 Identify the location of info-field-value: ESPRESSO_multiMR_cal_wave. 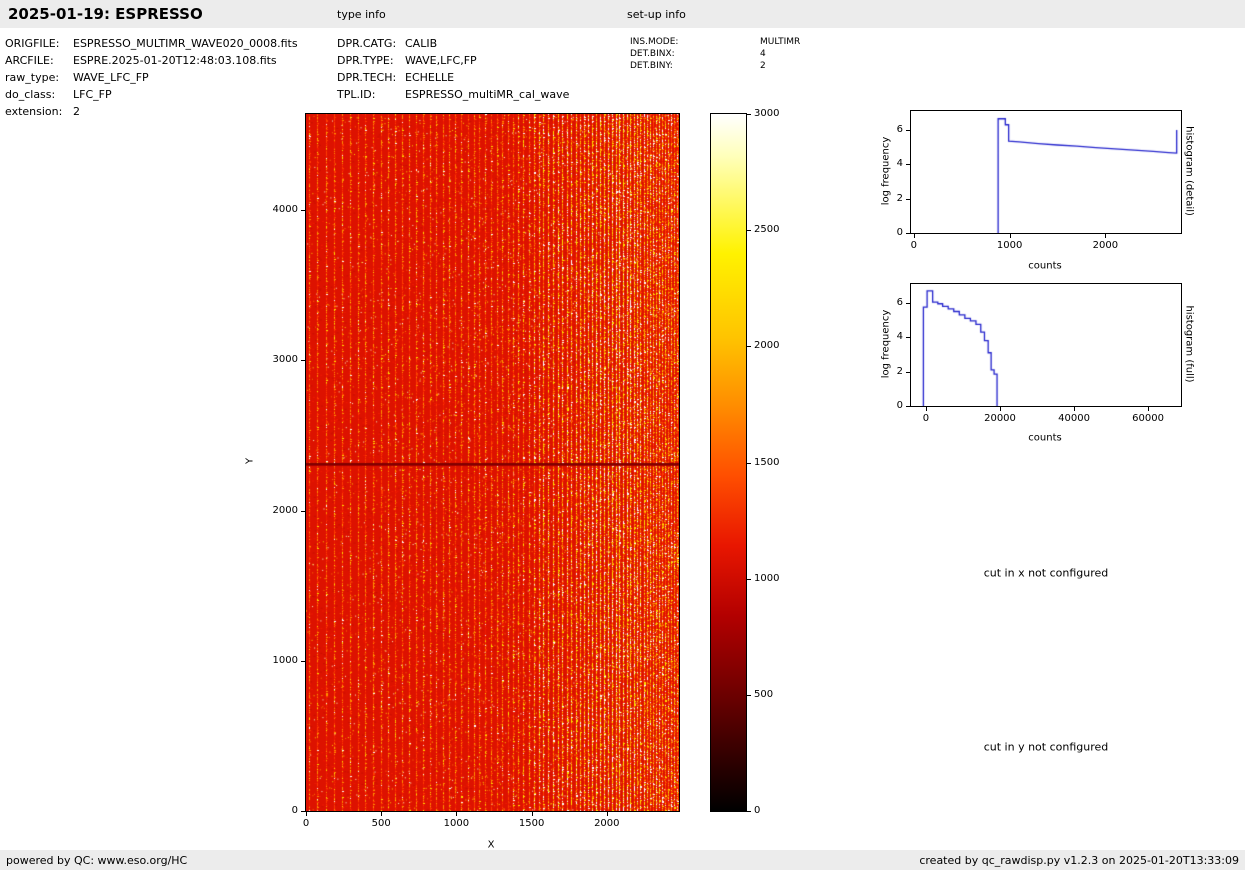
(487, 94).